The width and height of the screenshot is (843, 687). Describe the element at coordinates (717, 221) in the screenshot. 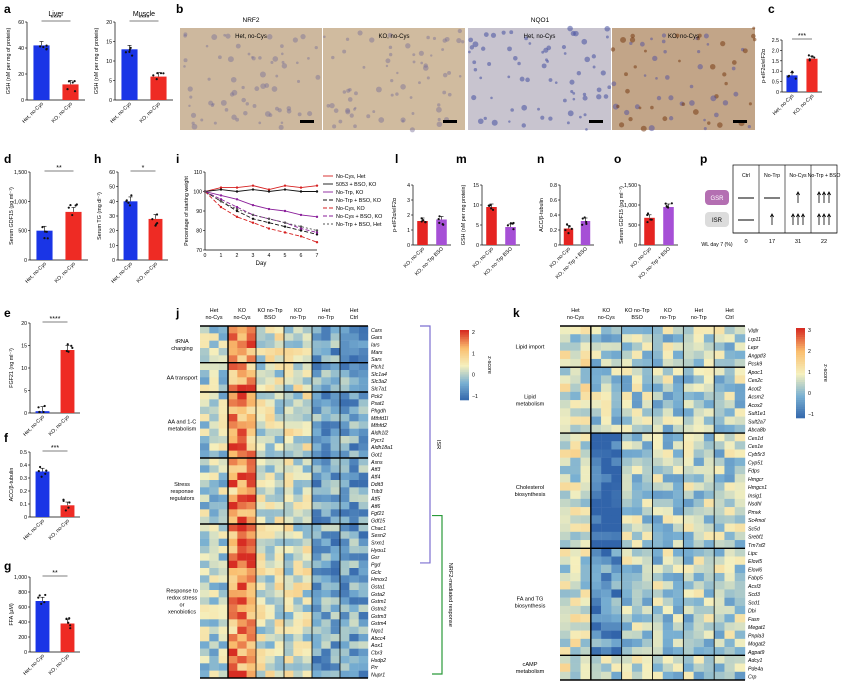

I see `isr-label: ISR` at that location.